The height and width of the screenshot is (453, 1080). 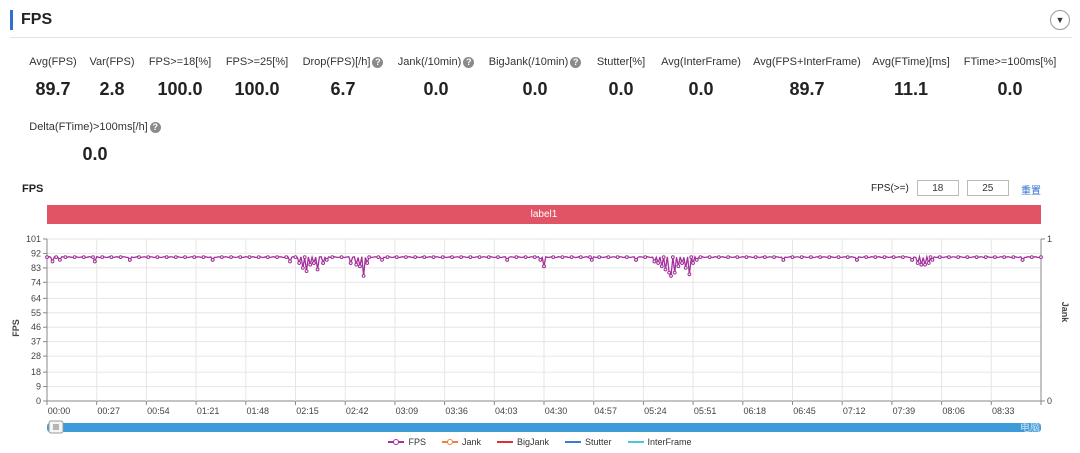 I want to click on chart-title: FPS, so click(x=33, y=189).